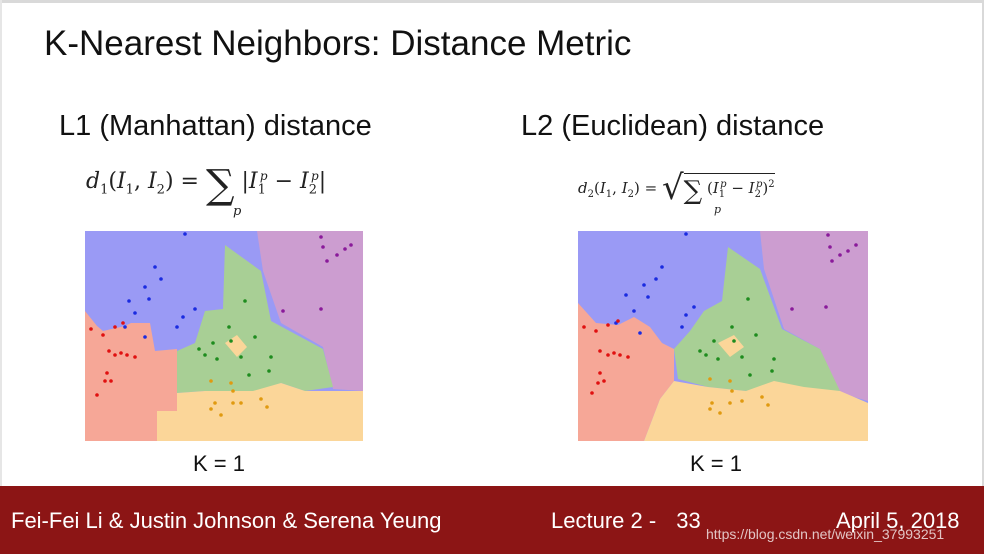 This screenshot has height=554, width=984. I want to click on l2-decision-plot, so click(723, 336).